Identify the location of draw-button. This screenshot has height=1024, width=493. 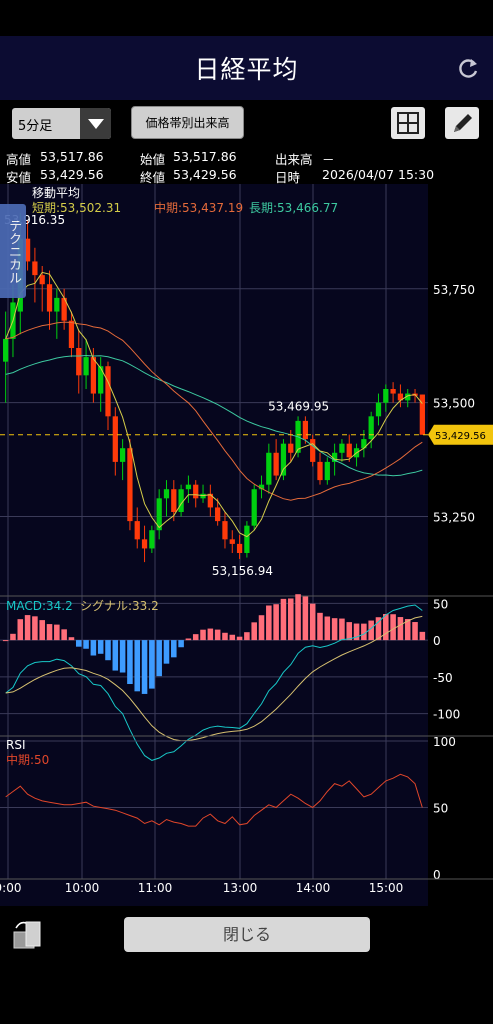
(462, 123).